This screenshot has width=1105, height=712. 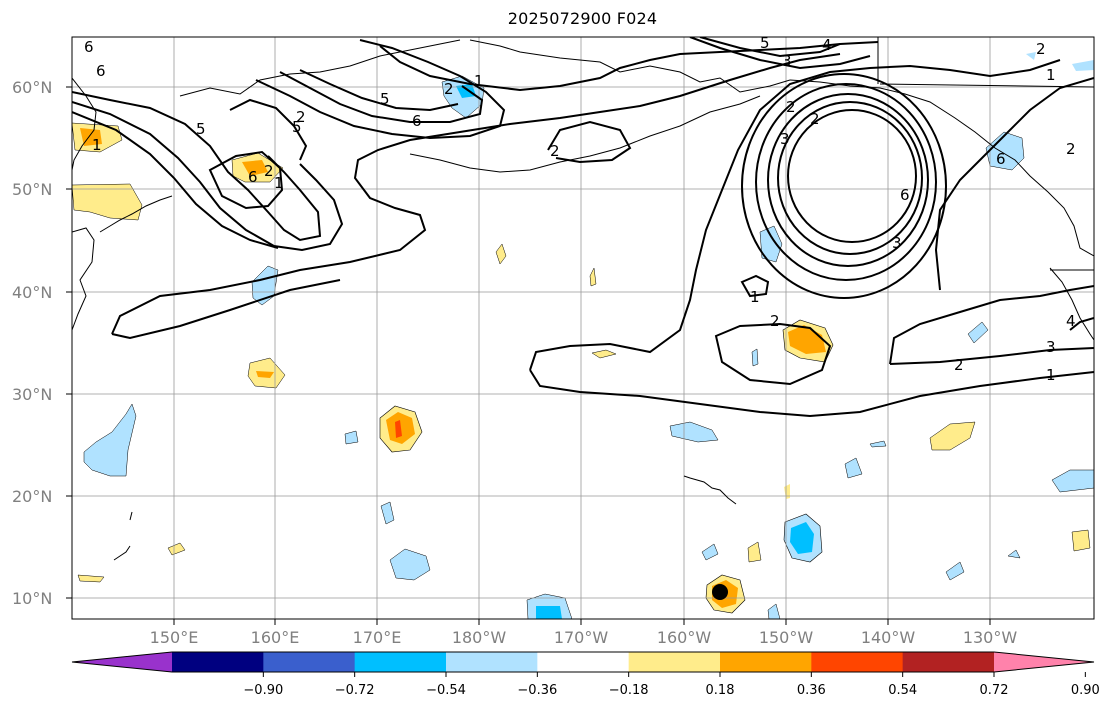 What do you see at coordinates (811, 690) in the screenshot?
I see `colorbar-tick-label: 0.36` at bounding box center [811, 690].